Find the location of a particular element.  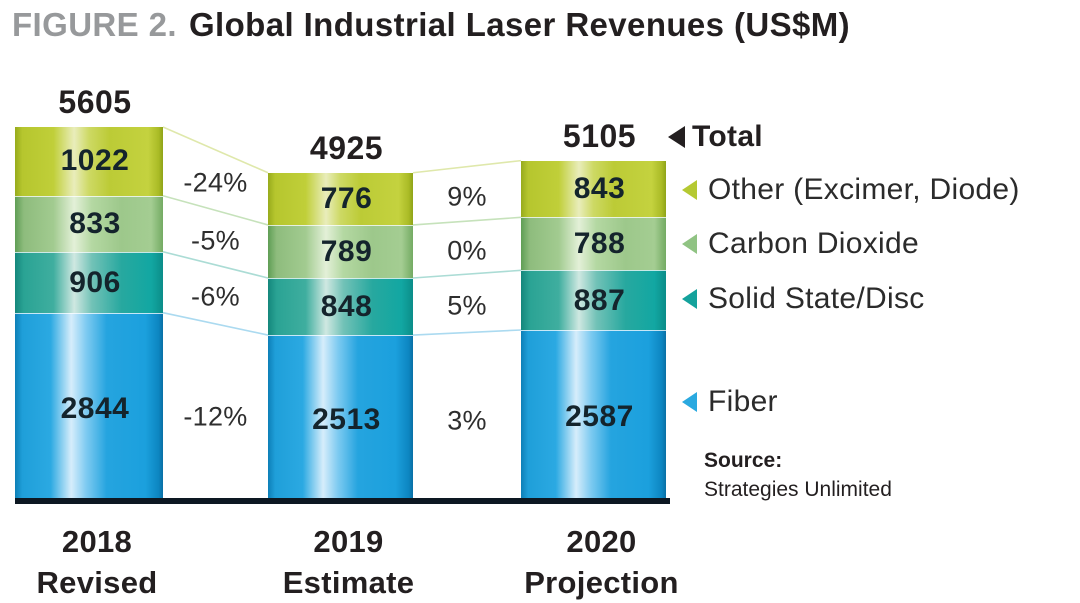

bar-segment-fiber: 2844 is located at coordinates (89, 408).